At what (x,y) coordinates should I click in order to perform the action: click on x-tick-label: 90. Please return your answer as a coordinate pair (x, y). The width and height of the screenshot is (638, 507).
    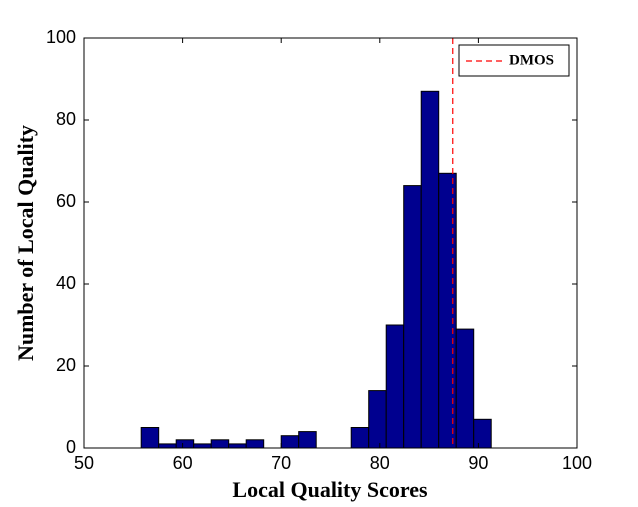
    Looking at the image, I should click on (478, 463).